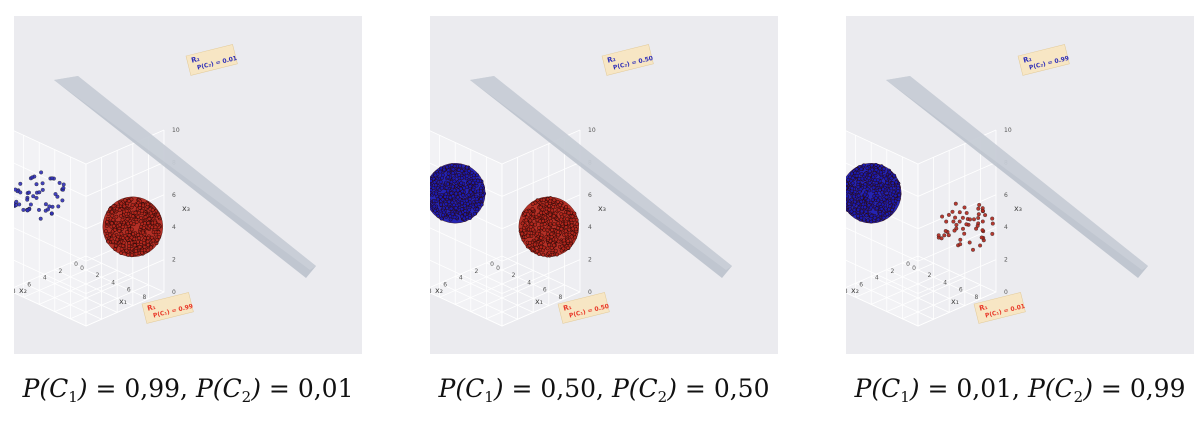 The height and width of the screenshot is (428, 1196). What do you see at coordinates (861, 284) in the screenshot?
I see `tick-label-y: 6` at bounding box center [861, 284].